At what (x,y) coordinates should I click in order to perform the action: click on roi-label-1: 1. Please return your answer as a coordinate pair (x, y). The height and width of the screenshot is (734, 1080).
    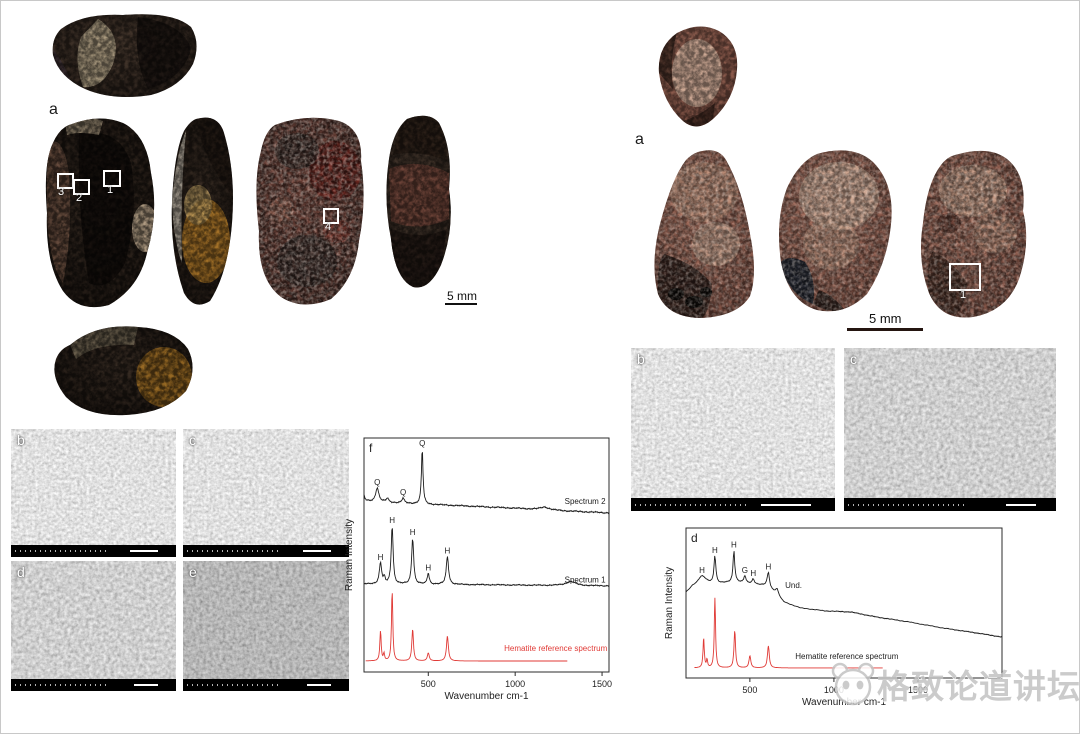
    Looking at the image, I should click on (110, 190).